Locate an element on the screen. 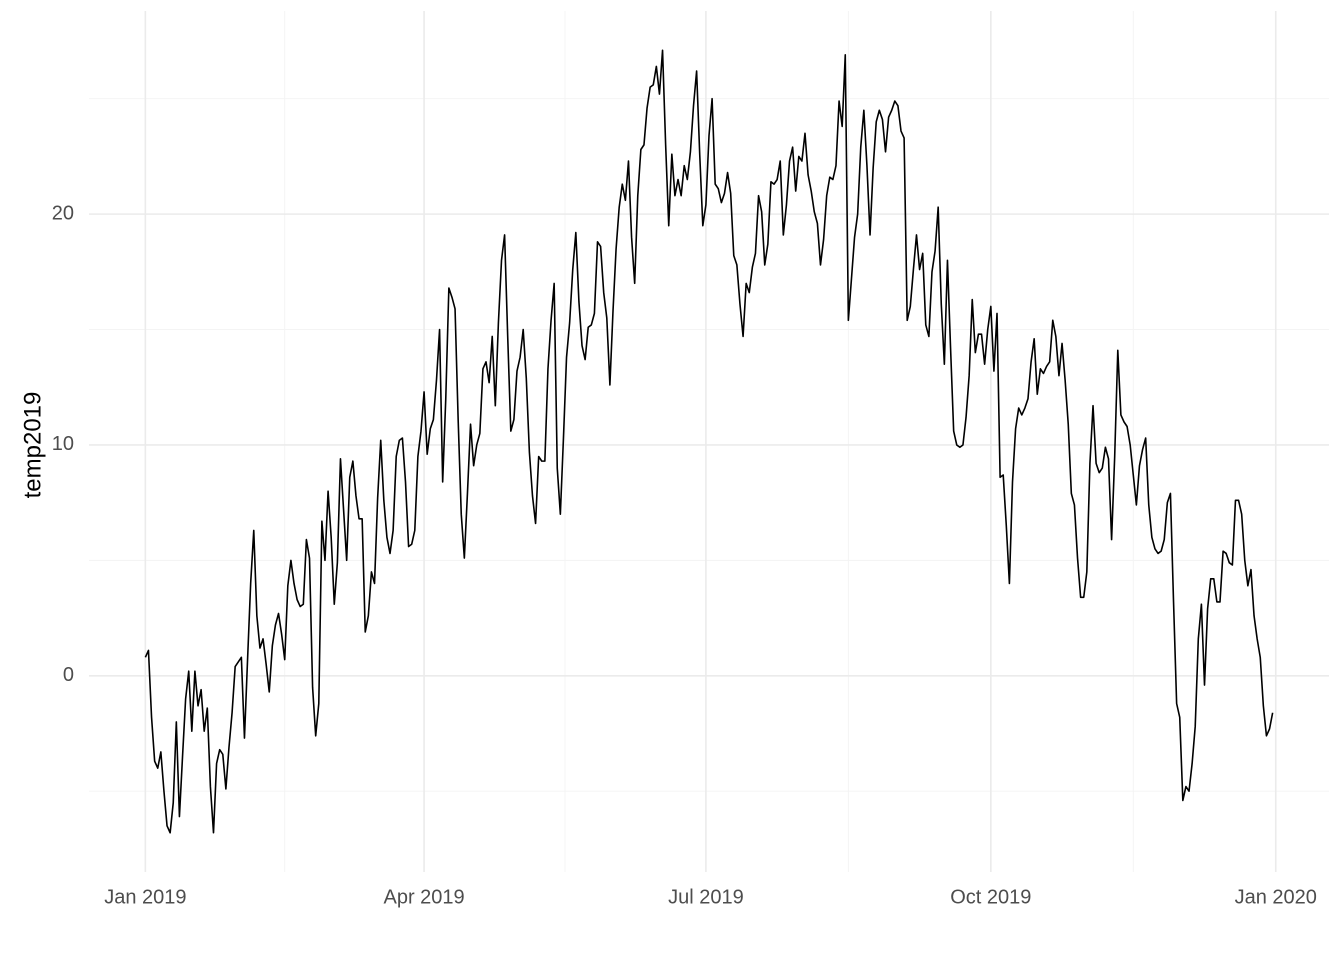  x-tick-label: Oct 2019 is located at coordinates (990, 897).